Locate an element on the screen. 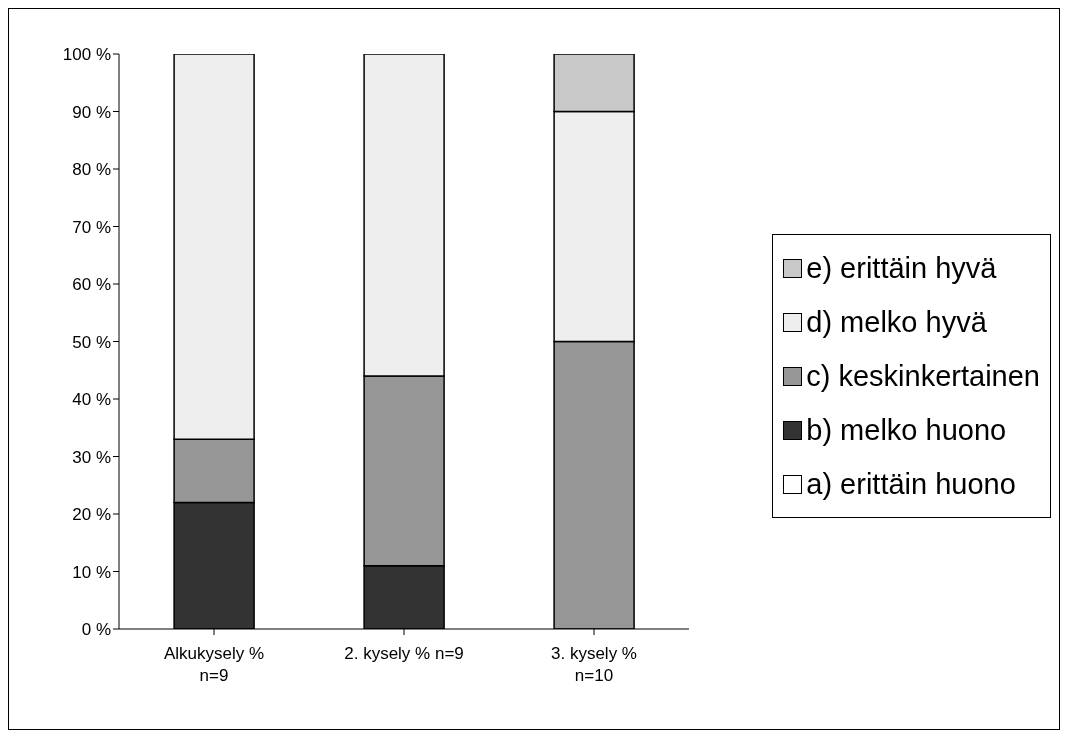  y-tick-label: 60 % is located at coordinates (91, 285).